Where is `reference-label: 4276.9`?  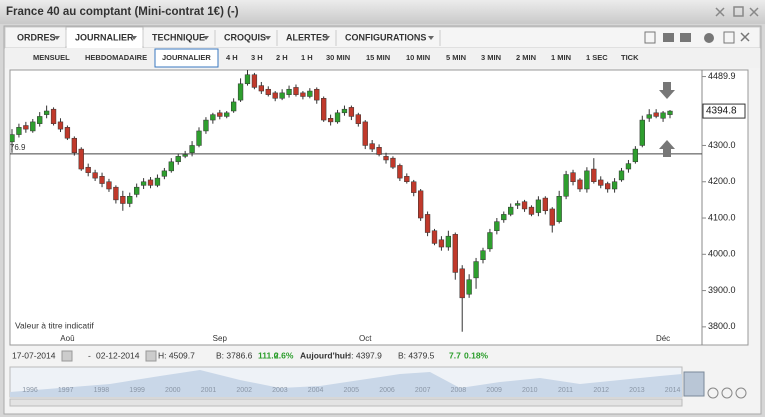 reference-label: 4276.9 is located at coordinates (13, 147).